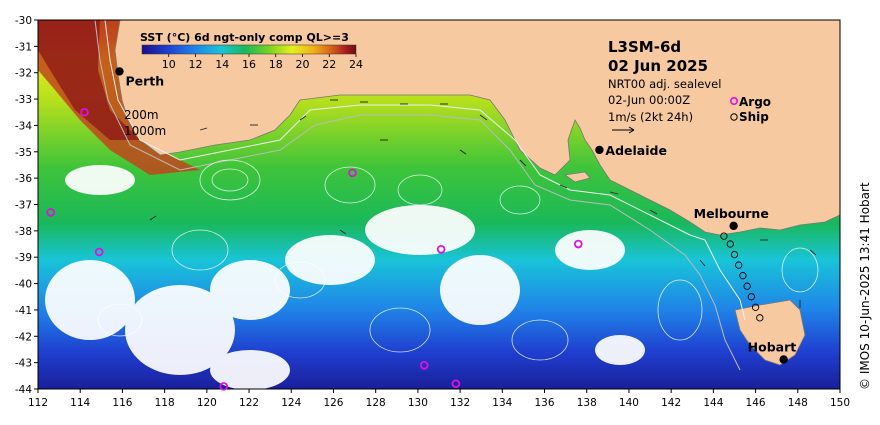 The width and height of the screenshot is (880, 425). What do you see at coordinates (38, 403) in the screenshot?
I see `x-tick-label: 112` at bounding box center [38, 403].